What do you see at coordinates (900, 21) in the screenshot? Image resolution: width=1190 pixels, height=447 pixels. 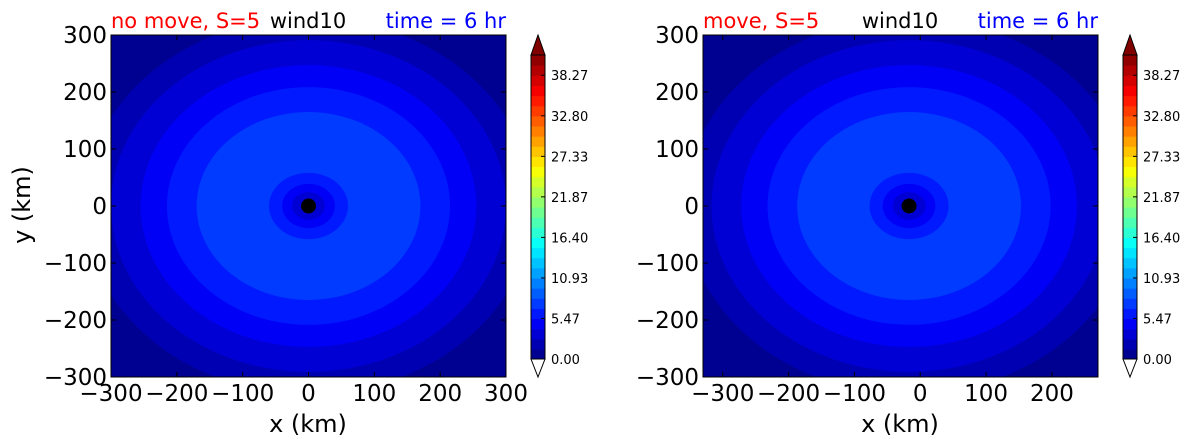 I see `title-center: wind10` at bounding box center [900, 21].